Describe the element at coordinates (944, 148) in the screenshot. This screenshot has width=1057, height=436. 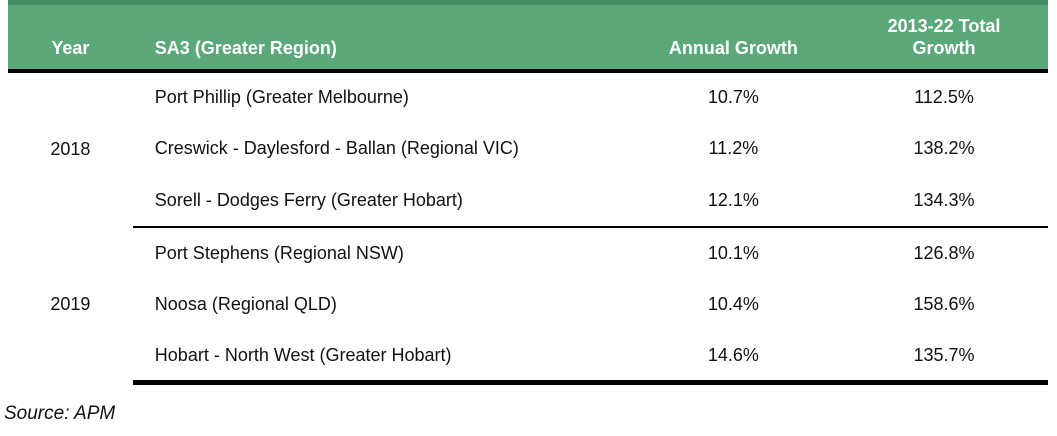
I see `total-growth-cell: 138.2%` at that location.